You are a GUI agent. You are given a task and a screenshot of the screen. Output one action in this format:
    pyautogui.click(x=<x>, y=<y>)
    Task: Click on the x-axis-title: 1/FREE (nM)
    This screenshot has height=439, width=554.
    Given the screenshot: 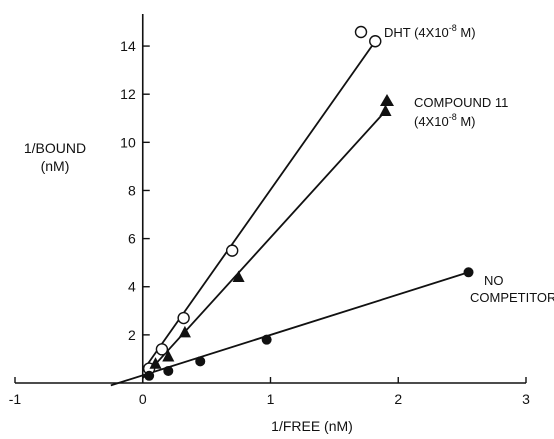 What is the action you would take?
    pyautogui.click(x=312, y=426)
    